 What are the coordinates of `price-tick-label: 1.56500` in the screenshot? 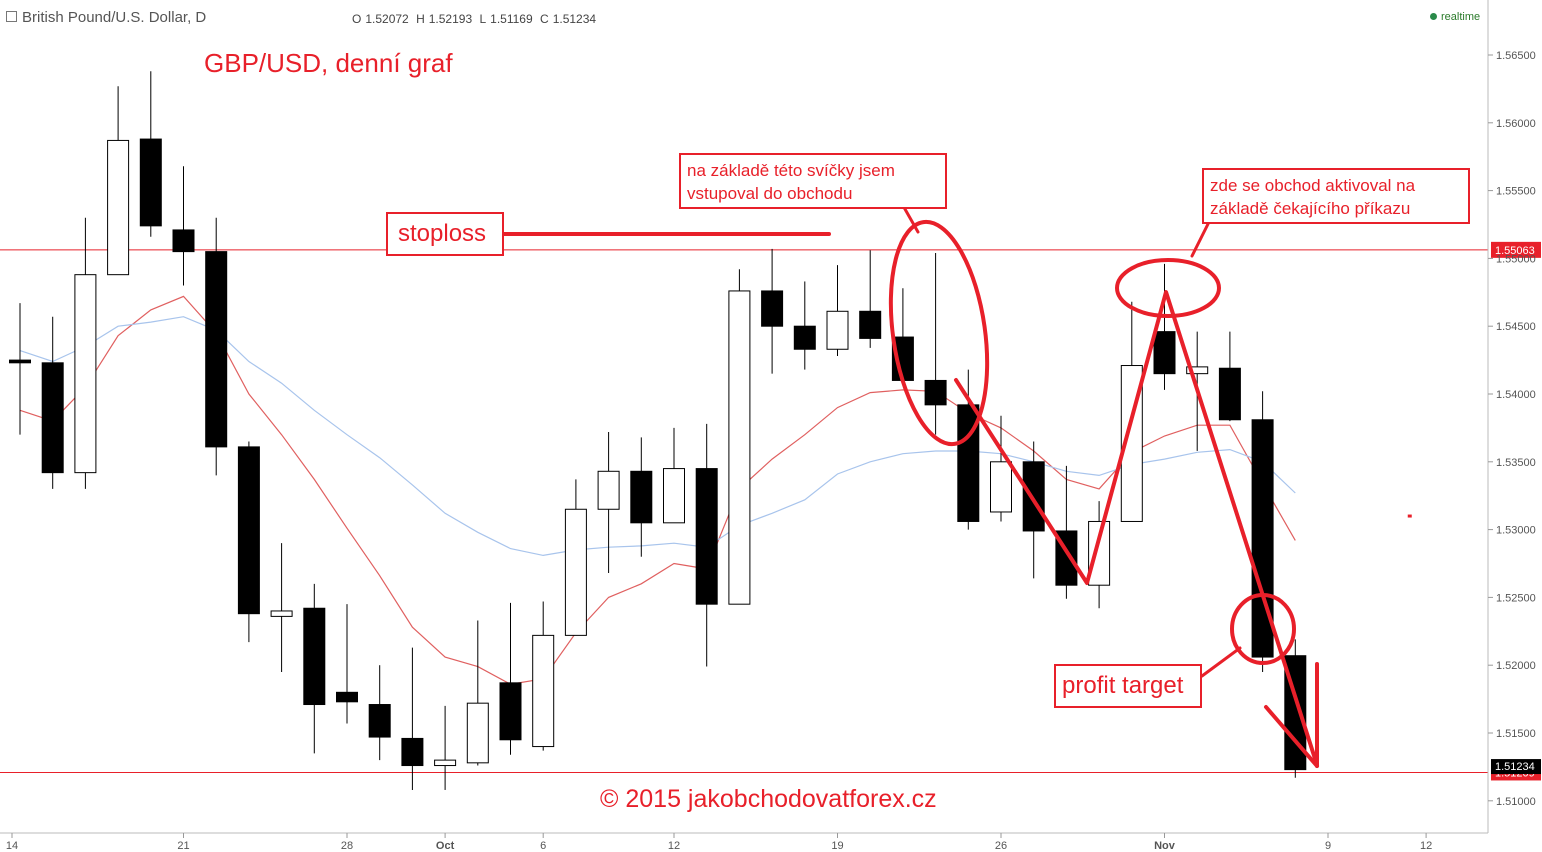 It's located at (1516, 56).